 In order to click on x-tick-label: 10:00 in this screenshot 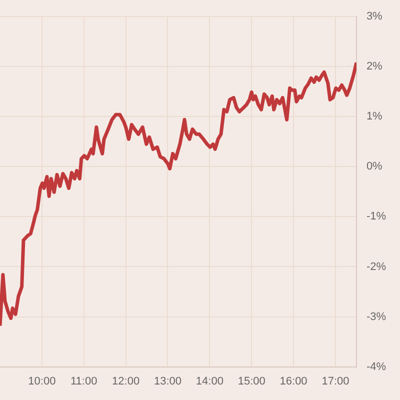, I will do `click(42, 381)`.